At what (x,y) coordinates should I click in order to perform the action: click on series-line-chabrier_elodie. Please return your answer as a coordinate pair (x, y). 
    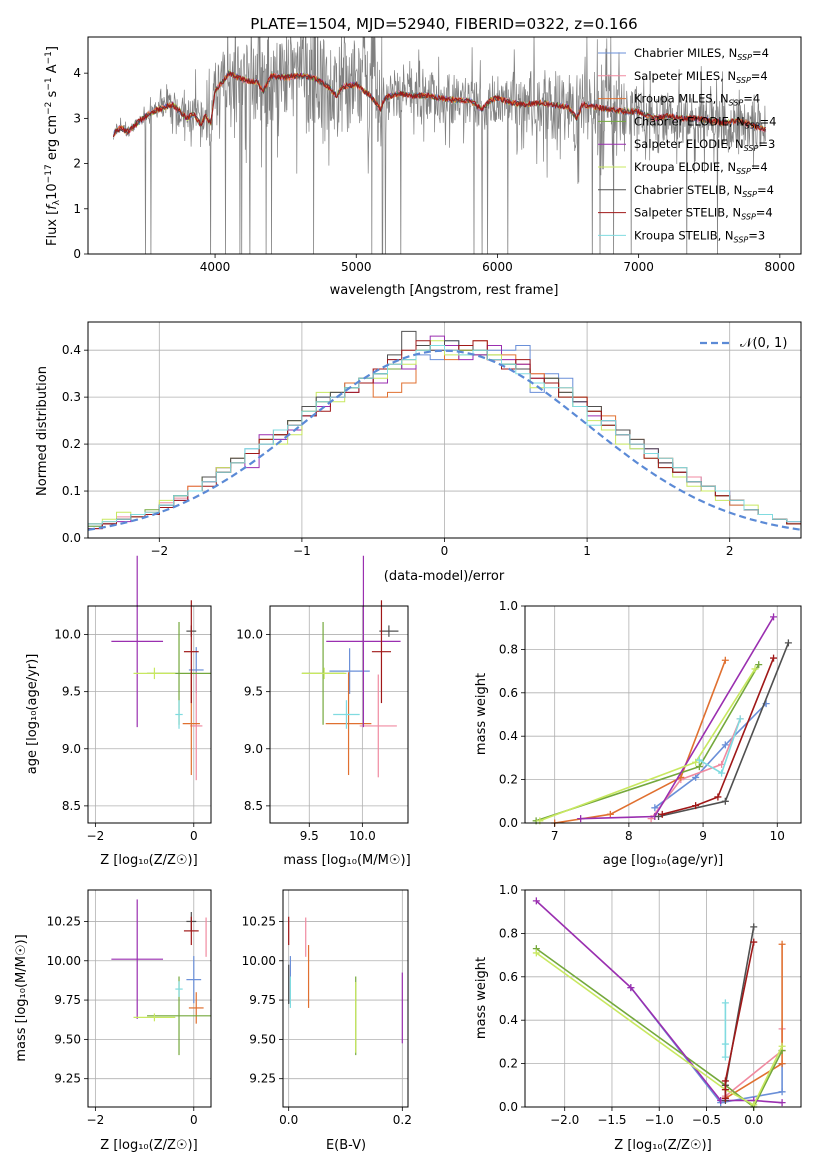
    Looking at the image, I should click on (659, 1028).